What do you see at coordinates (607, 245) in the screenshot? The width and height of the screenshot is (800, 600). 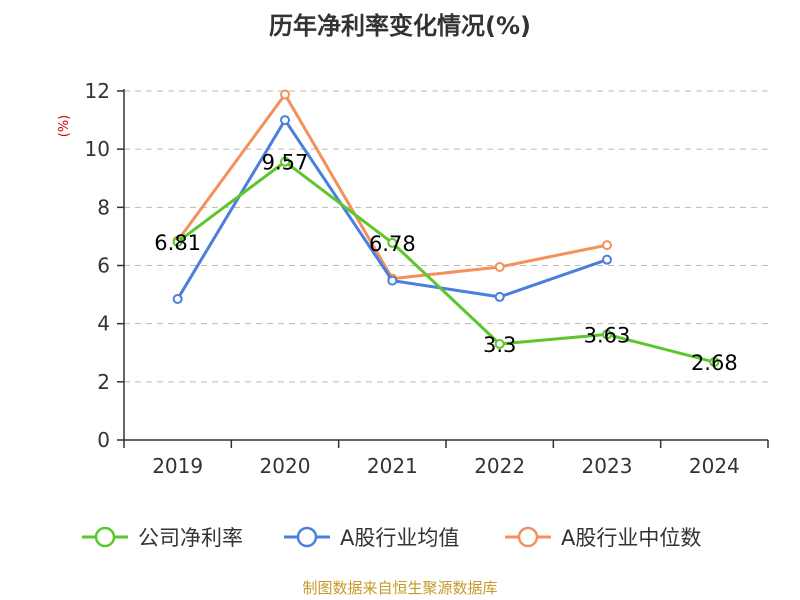 I see `series-2-point-2023` at bounding box center [607, 245].